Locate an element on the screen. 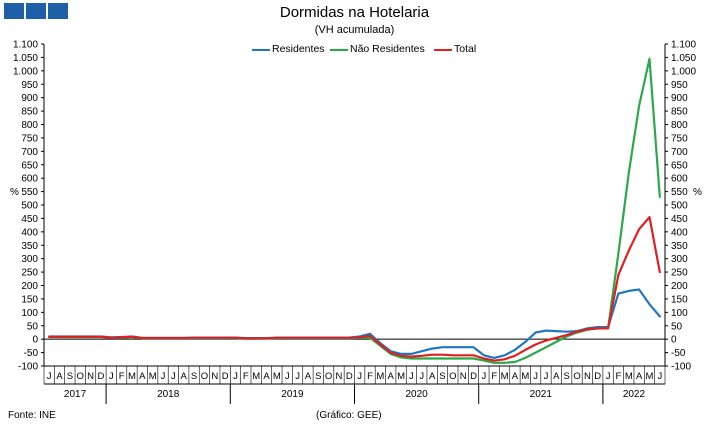 This screenshot has height=432, width=709. y-tick-label-right: 500 is located at coordinates (679, 206).